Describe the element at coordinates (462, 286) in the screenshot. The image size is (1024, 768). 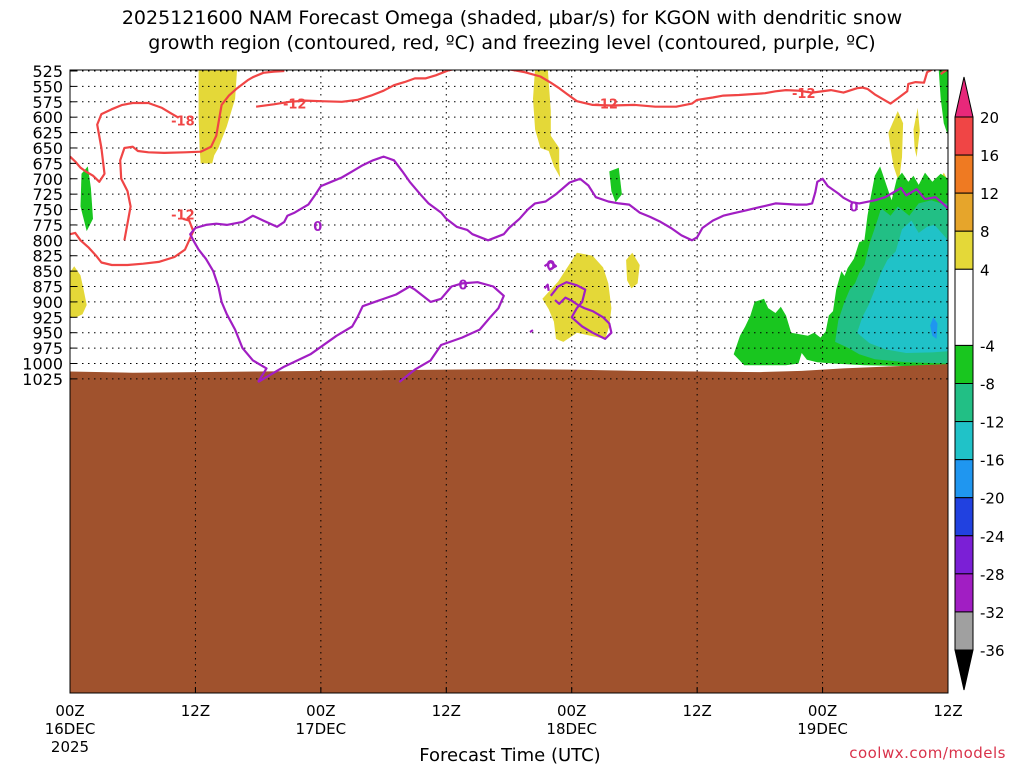
I see `freezing-label-1: 0` at that location.